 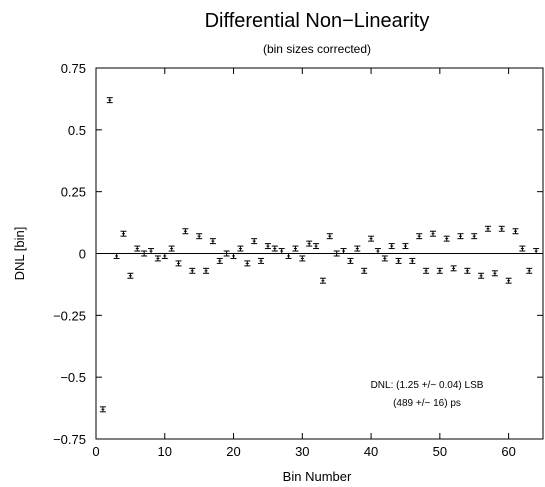 What do you see at coordinates (69, 315) in the screenshot?
I see `y-tick-label: −0.25` at bounding box center [69, 315].